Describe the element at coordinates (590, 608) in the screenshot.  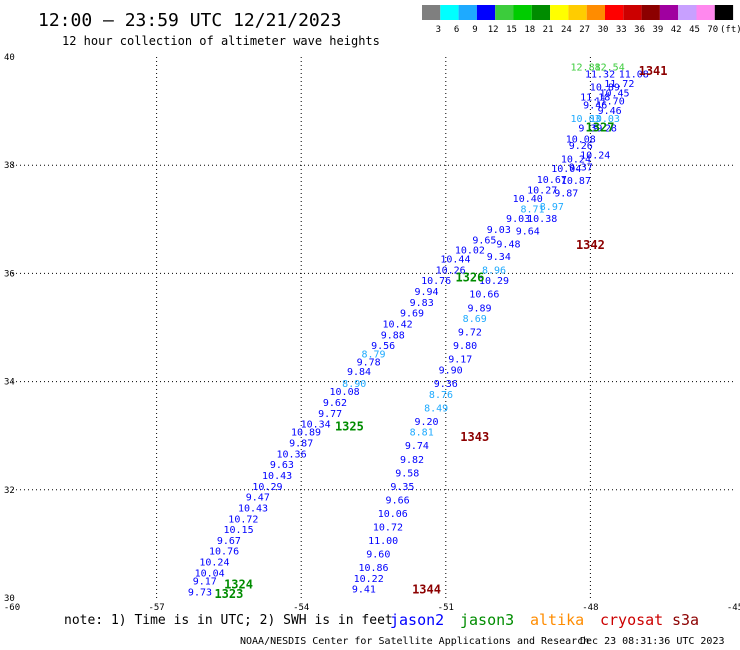
I see `x-tick-label: -48` at that location.